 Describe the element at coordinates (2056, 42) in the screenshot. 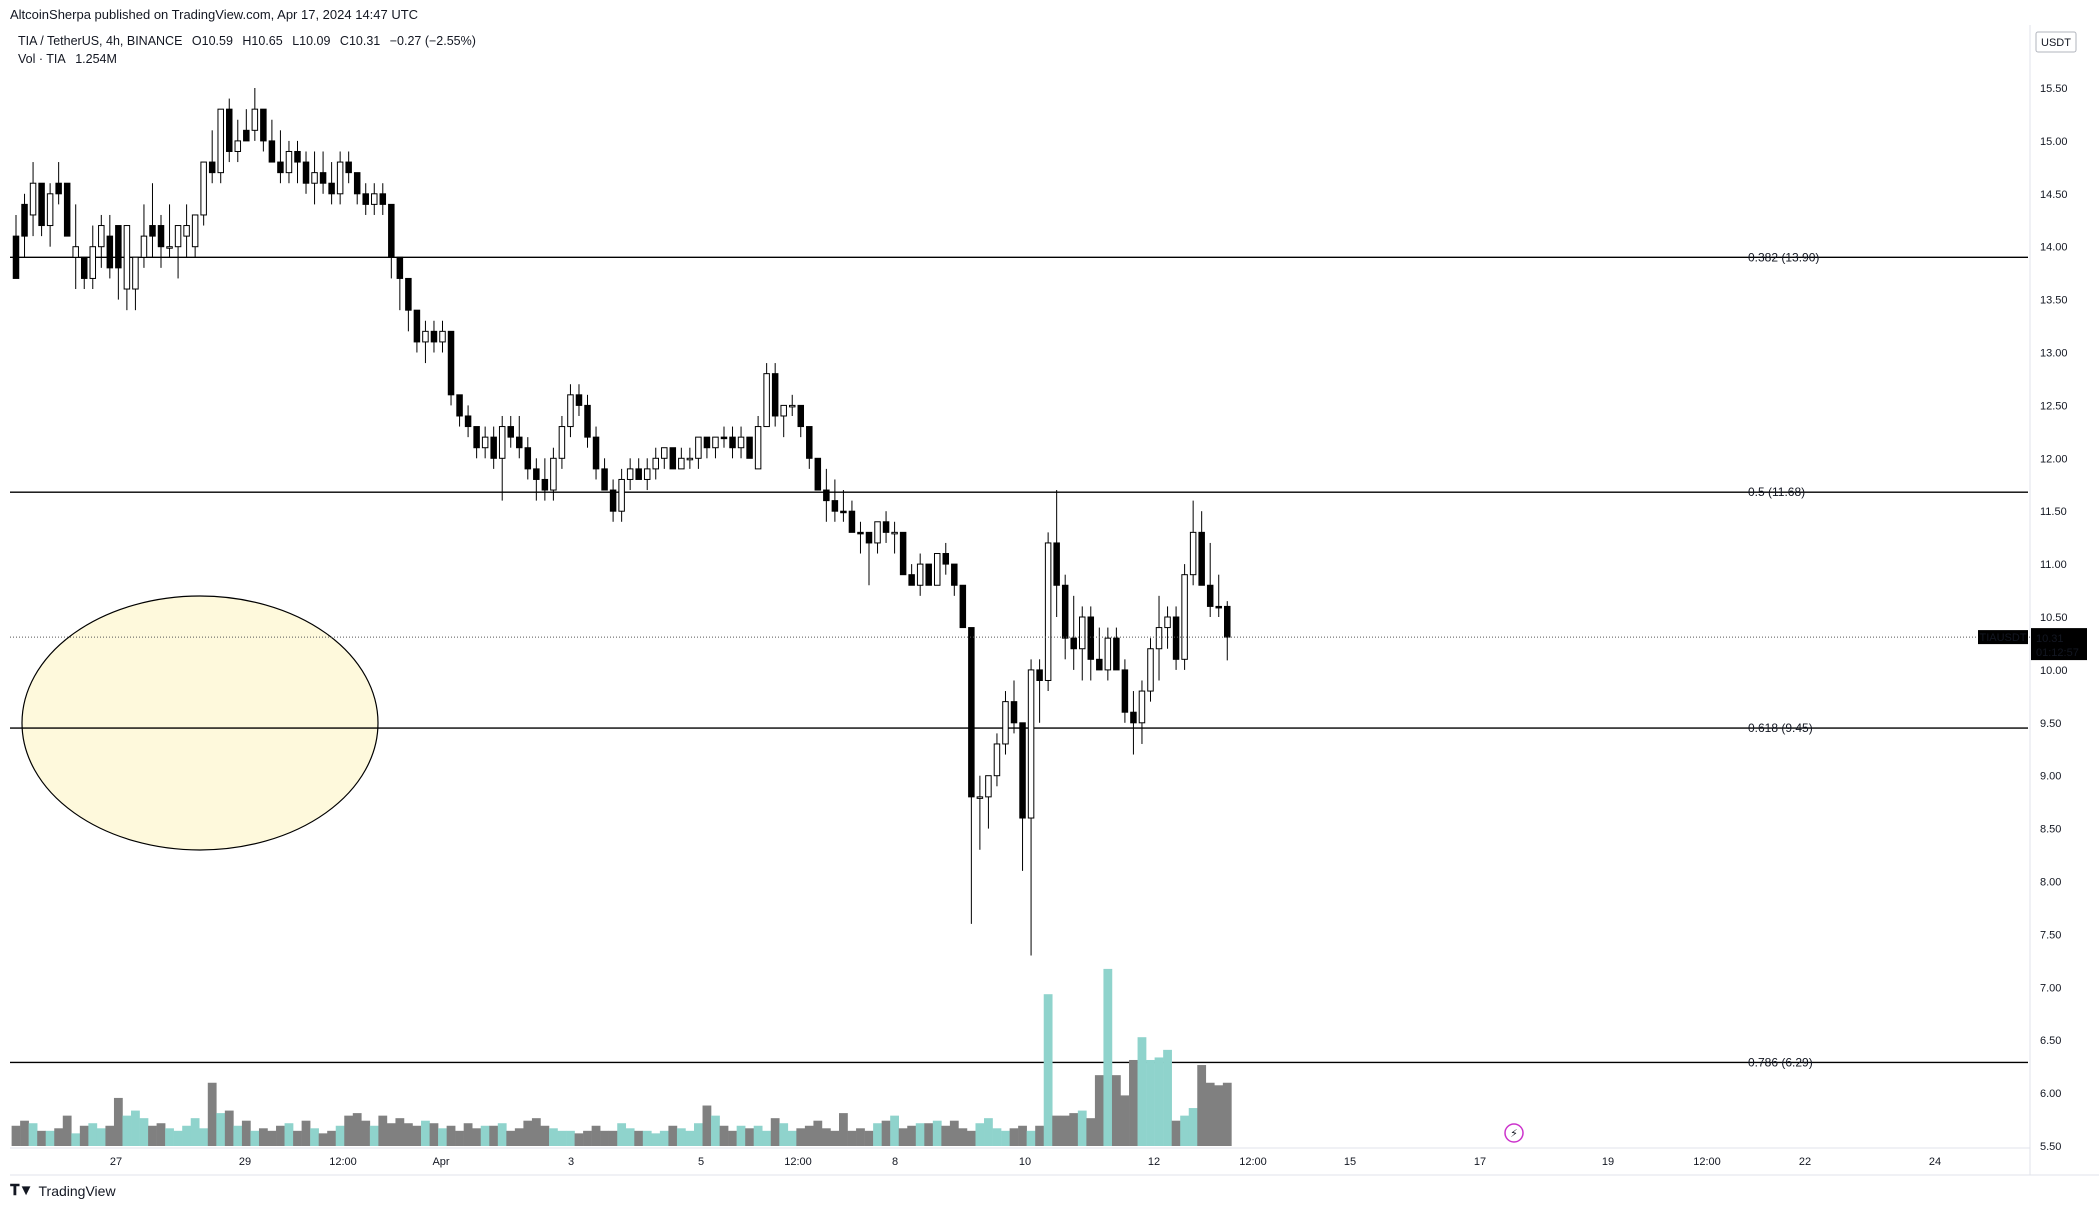

I see `currency-box` at that location.